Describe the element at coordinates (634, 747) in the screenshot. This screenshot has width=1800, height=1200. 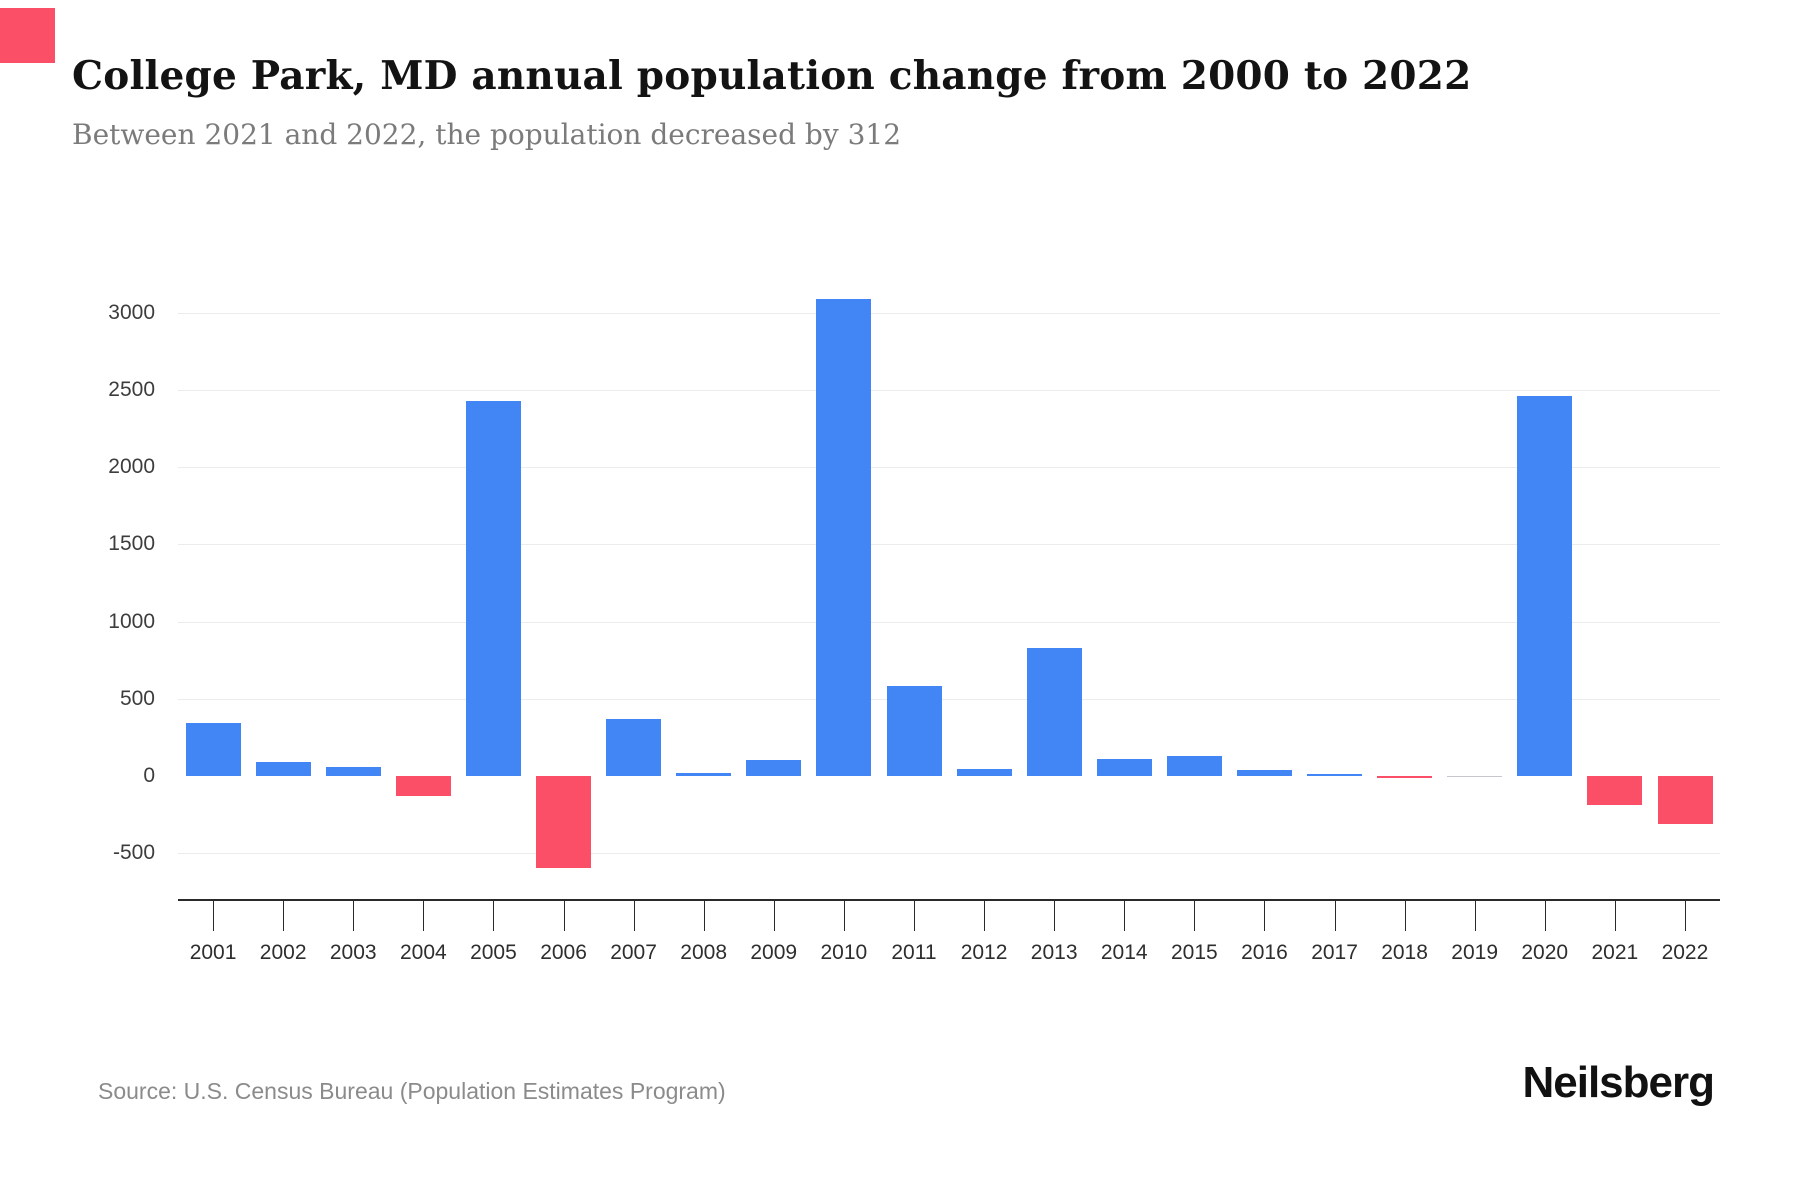
I see `bar-2007` at that location.